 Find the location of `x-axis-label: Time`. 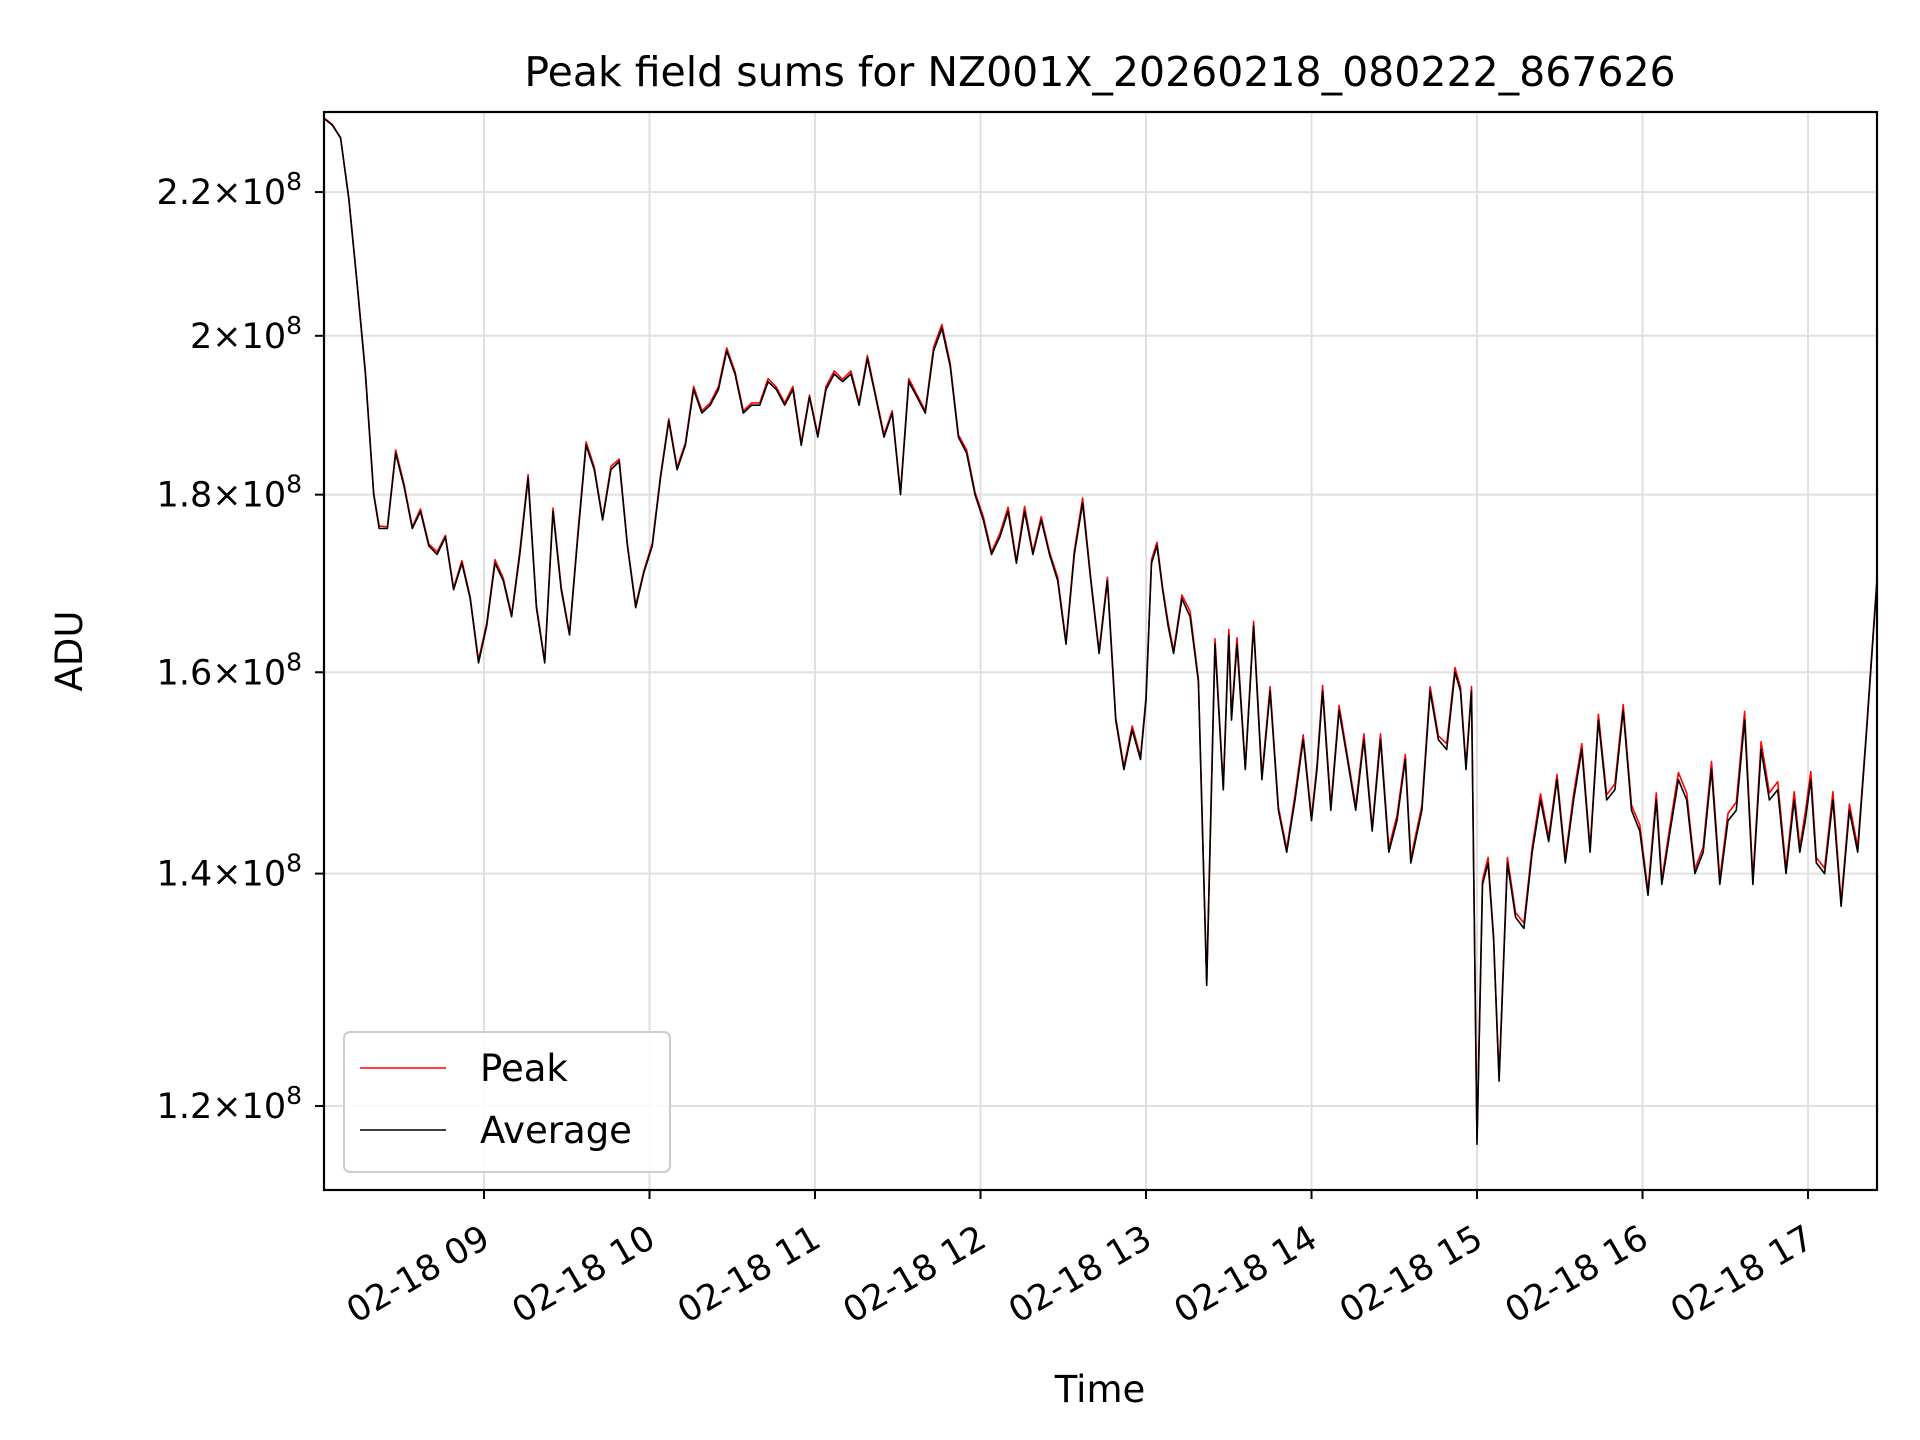

x-axis-label: Time is located at coordinates (1100, 1389).